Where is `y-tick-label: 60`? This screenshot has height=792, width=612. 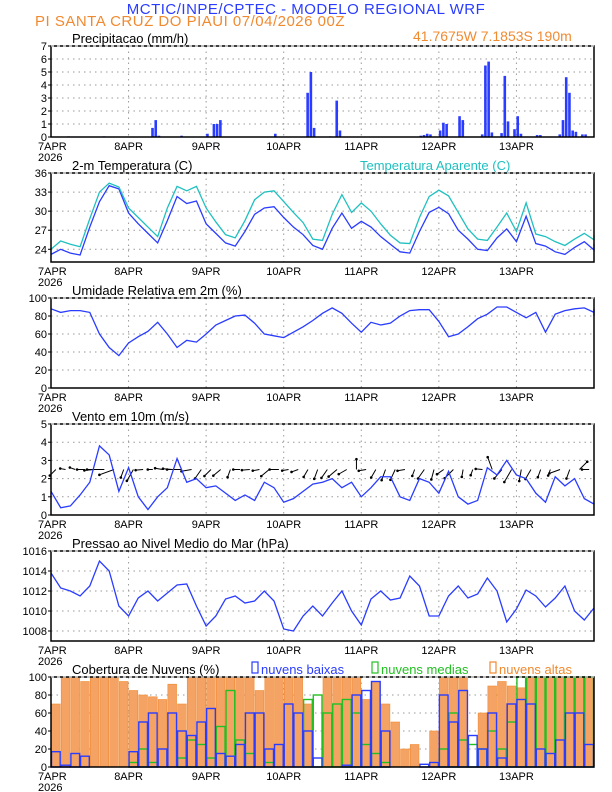
y-tick-label: 60 is located at coordinates (41, 335).